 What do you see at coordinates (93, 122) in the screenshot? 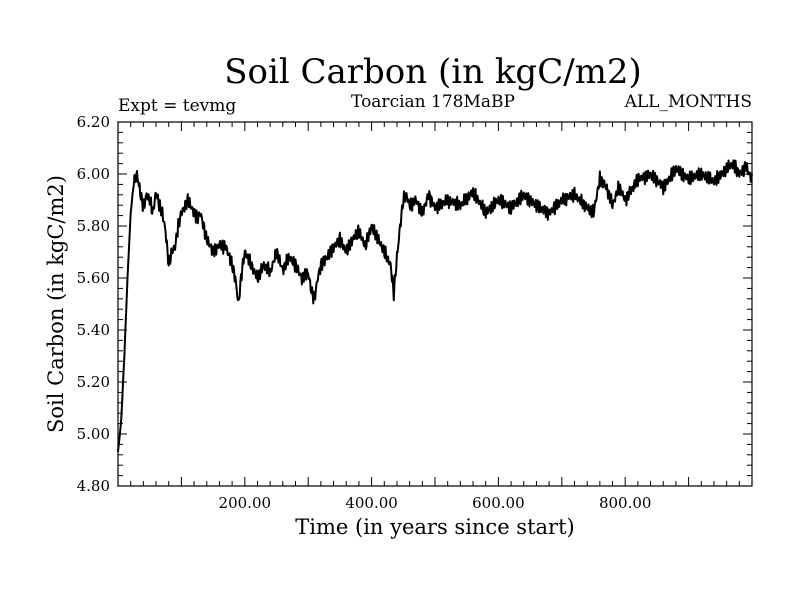
I see `y-tick-label: 6.20` at bounding box center [93, 122].